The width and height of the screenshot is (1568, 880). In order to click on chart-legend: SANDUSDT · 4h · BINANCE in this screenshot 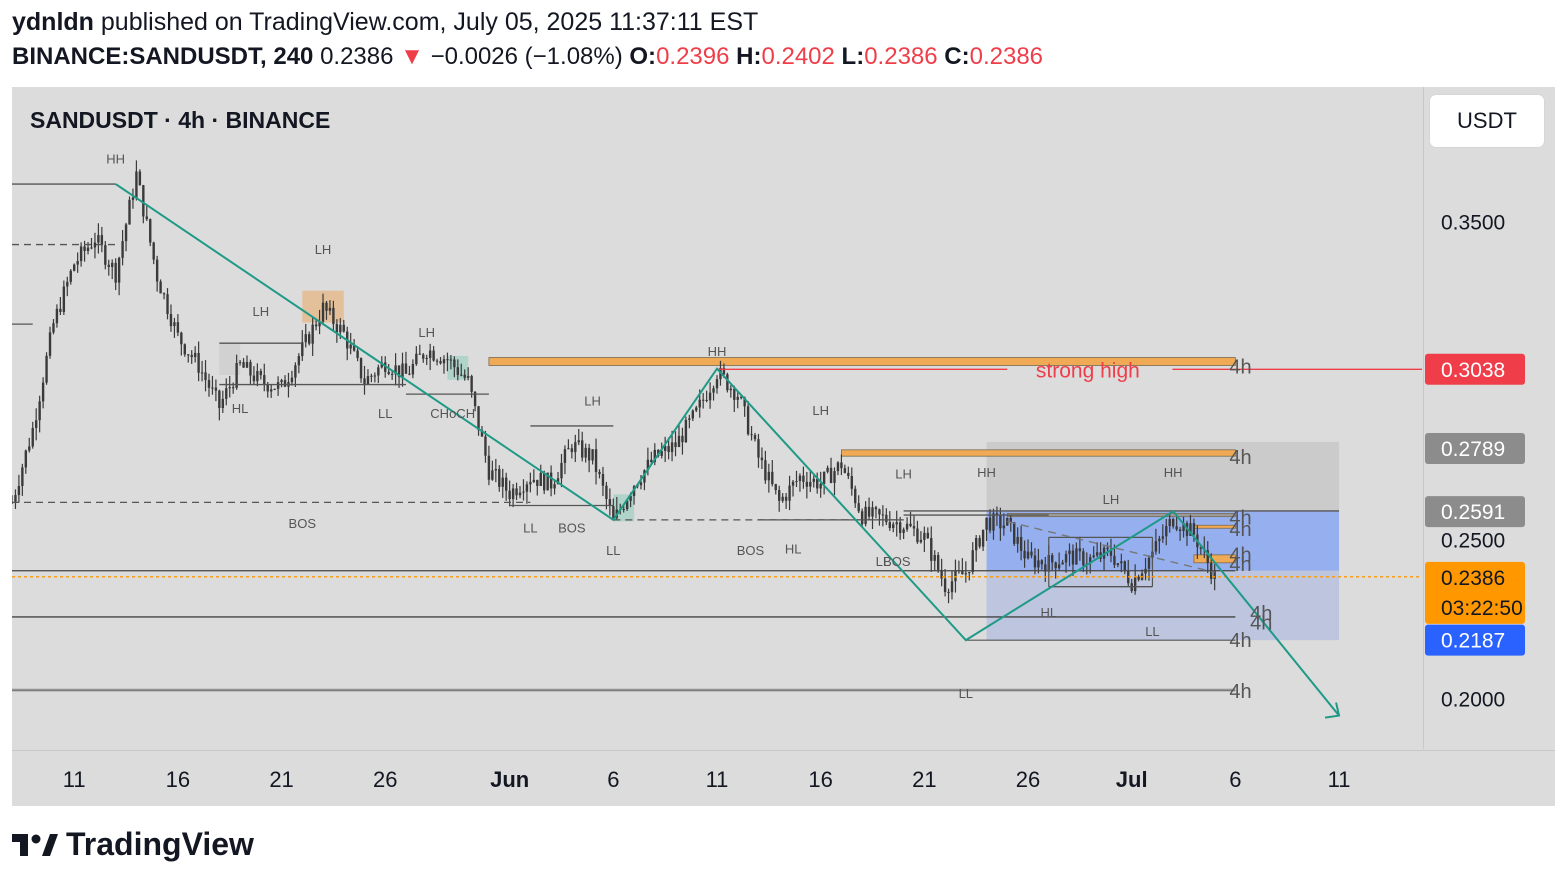, I will do `click(180, 120)`.